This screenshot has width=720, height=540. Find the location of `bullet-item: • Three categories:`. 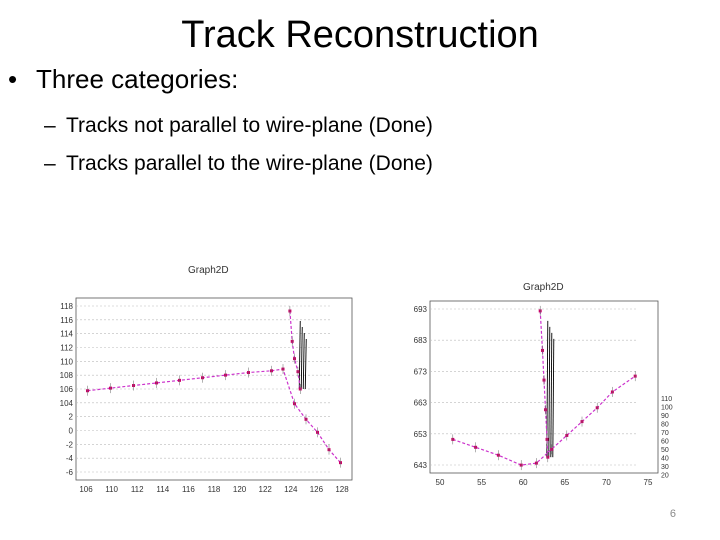

bullet-item: • Three categories: is located at coordinates (123, 79).